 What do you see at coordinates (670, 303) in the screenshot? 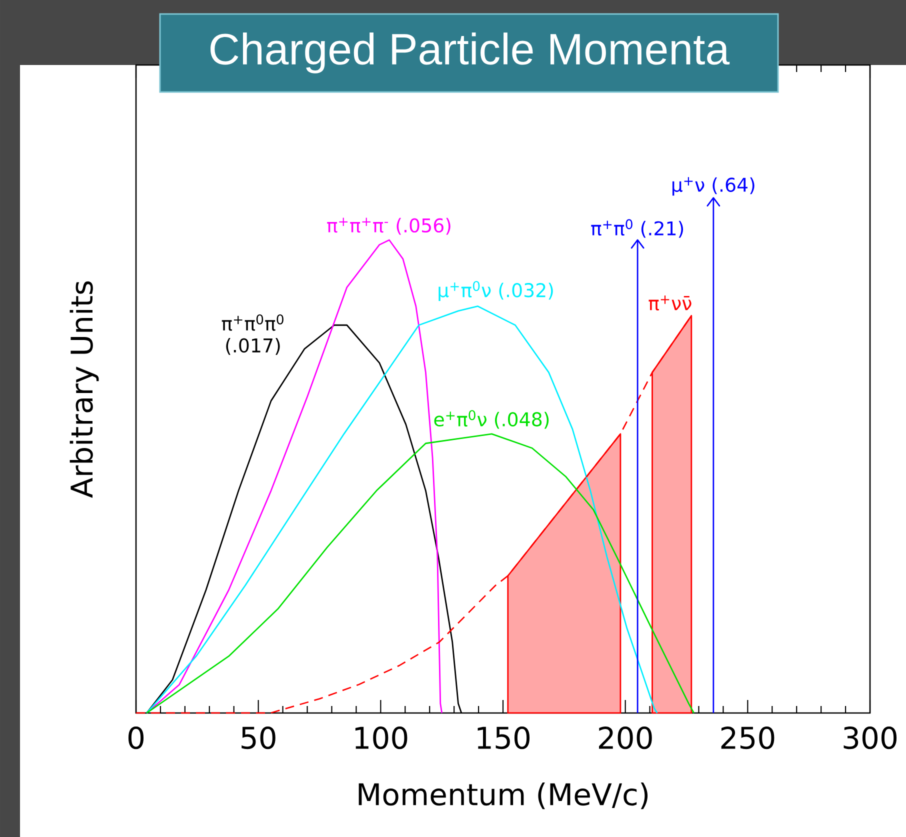
I see `series-label: π$^{+}$νν̄` at bounding box center [670, 303].